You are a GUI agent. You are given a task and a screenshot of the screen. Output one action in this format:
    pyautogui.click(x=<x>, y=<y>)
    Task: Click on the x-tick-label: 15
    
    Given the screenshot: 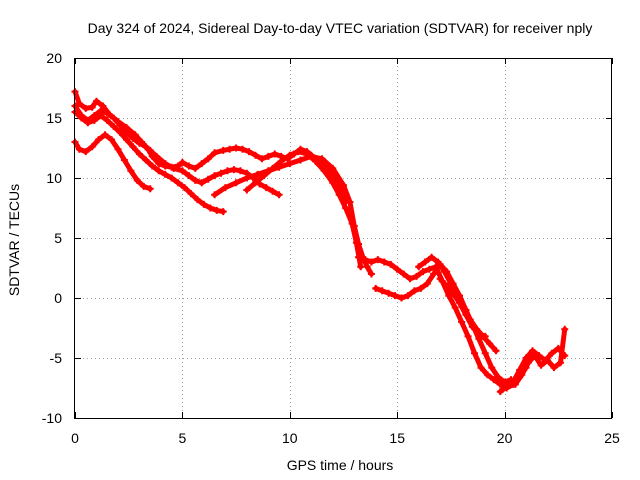 What is the action you would take?
    pyautogui.click(x=397, y=438)
    